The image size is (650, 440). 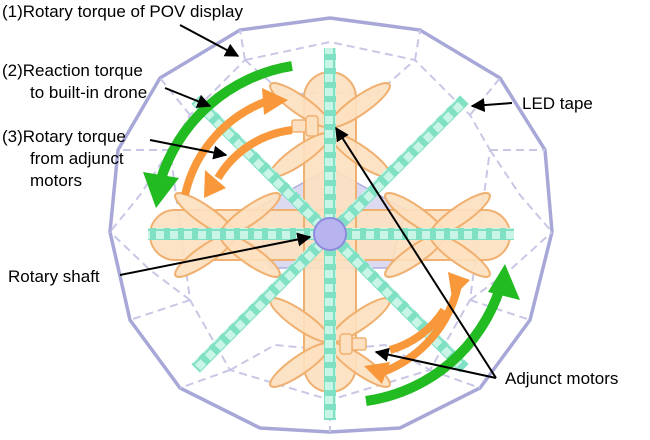 I want to click on label-rotary-shaft: Rotary shaft, so click(x=54, y=276).